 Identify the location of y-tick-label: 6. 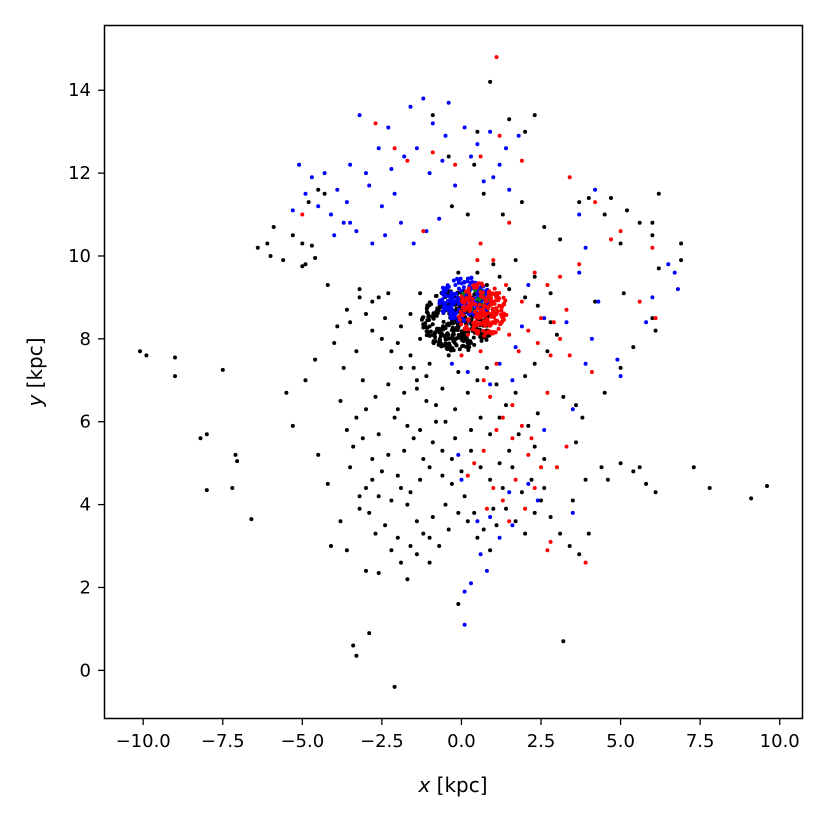
(85, 422).